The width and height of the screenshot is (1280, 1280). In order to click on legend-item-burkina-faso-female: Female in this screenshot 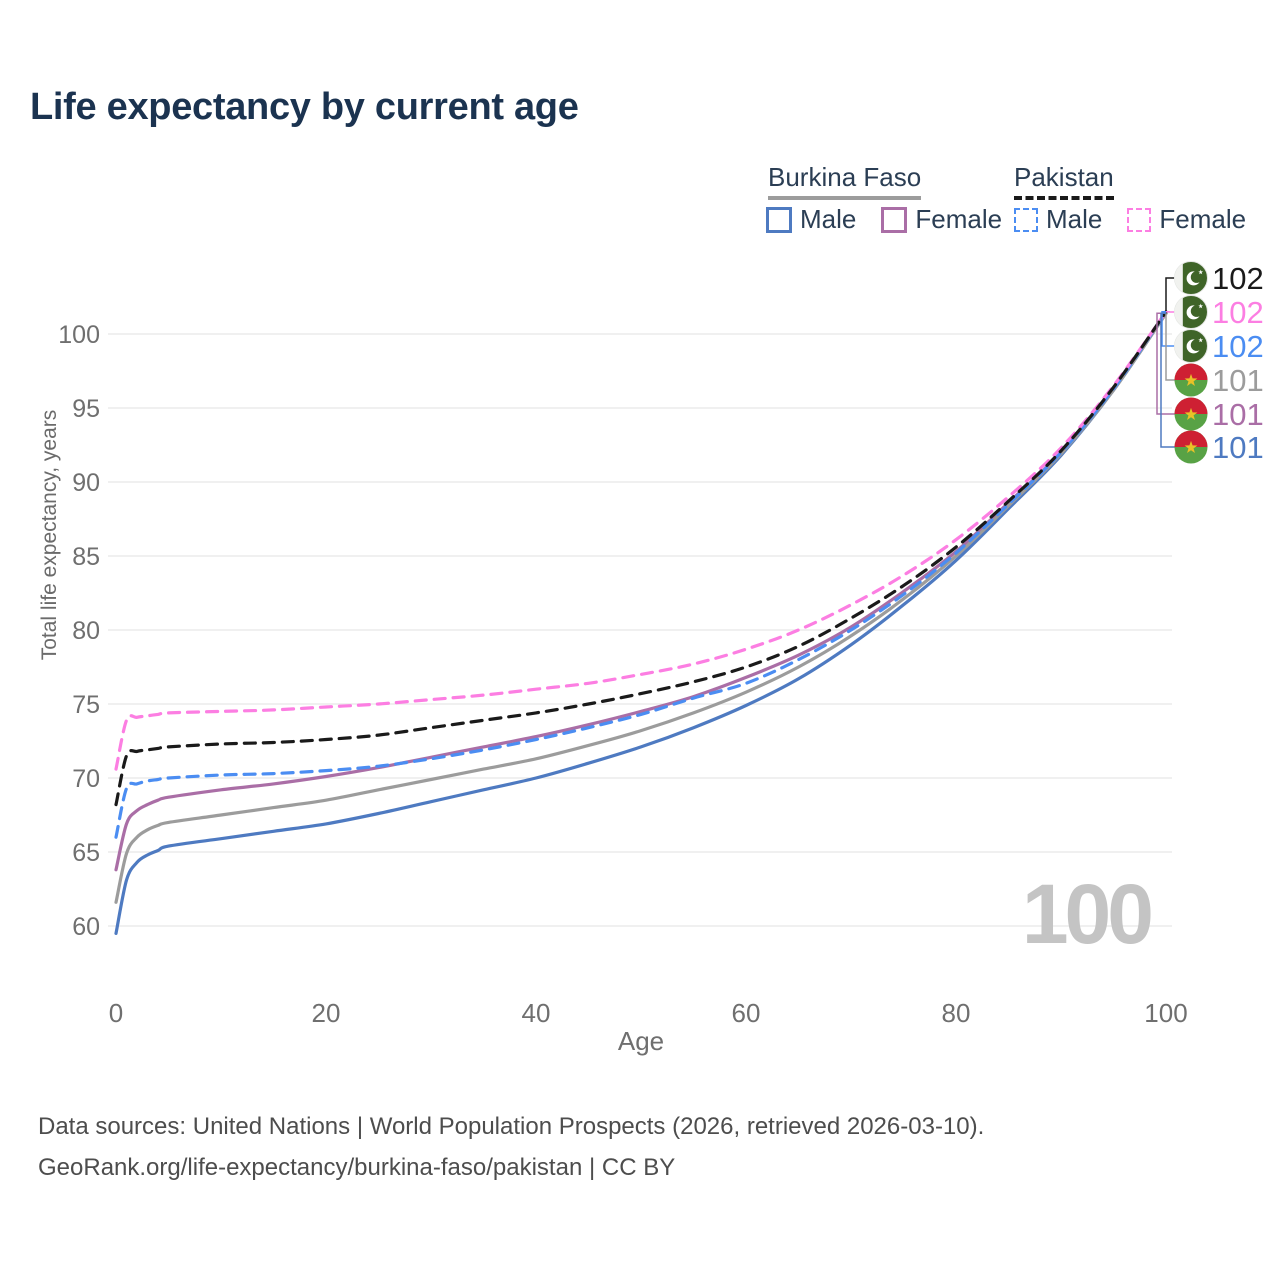, I will do `click(941, 219)`.